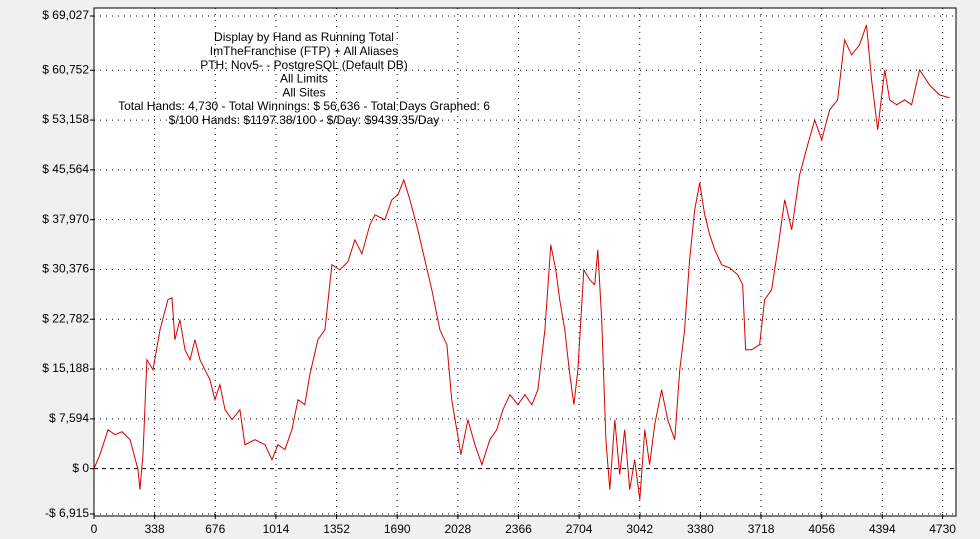  Describe the element at coordinates (397, 529) in the screenshot. I see `x-tick-label: 1690` at that location.